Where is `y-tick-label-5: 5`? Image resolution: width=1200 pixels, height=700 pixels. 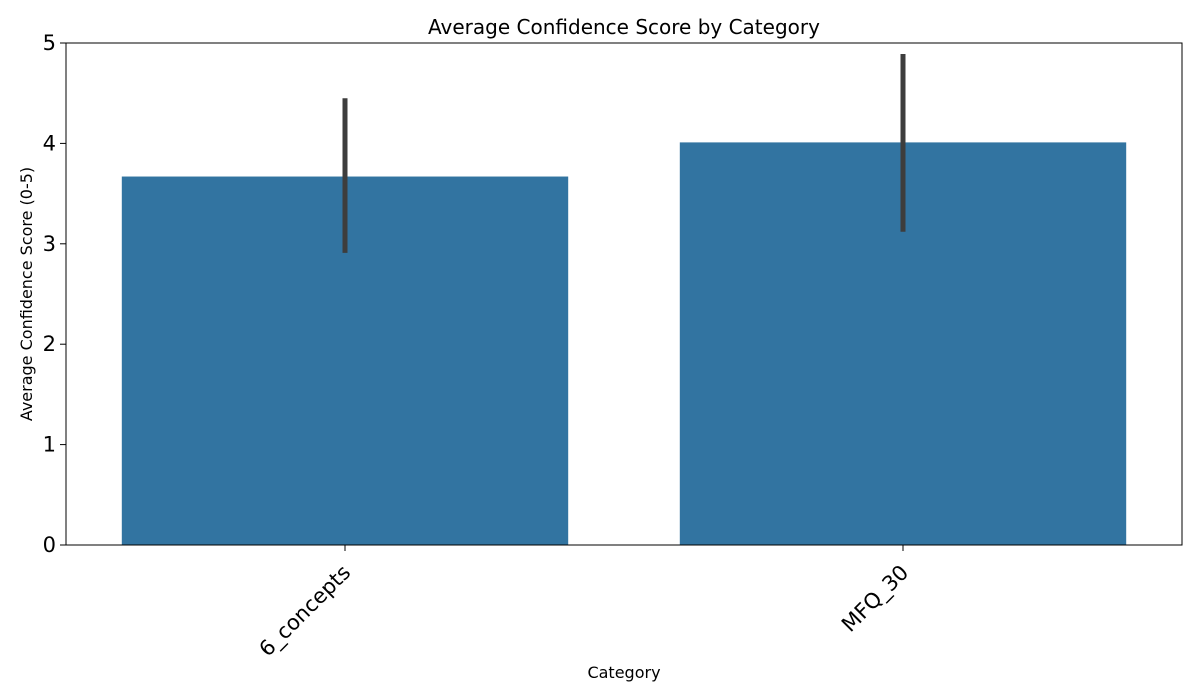 y-tick-label-5: 5 is located at coordinates (49, 43).